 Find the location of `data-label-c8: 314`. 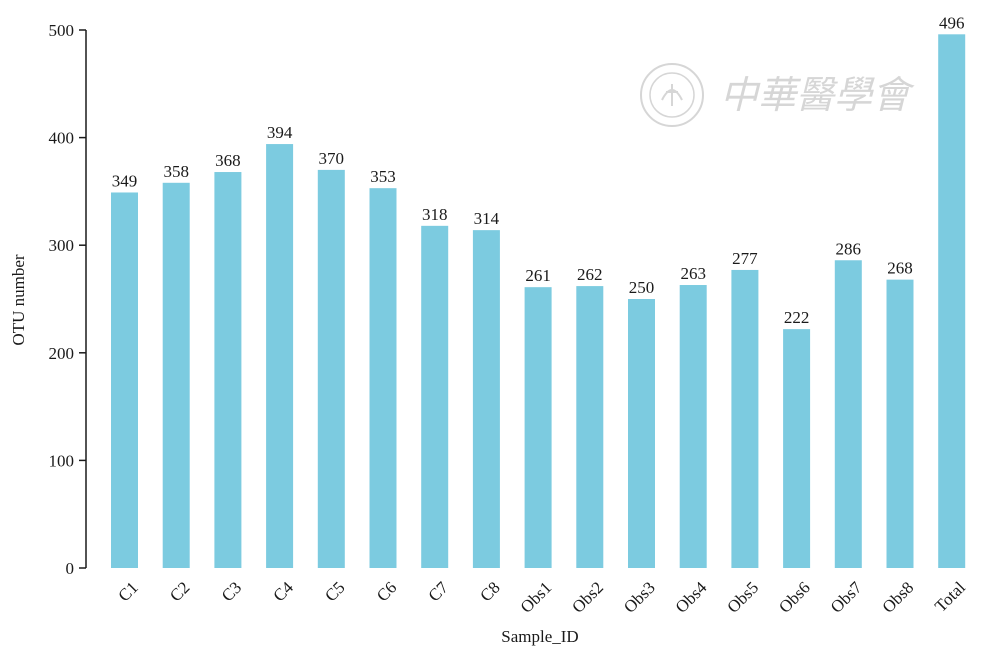

data-label-c8: 314 is located at coordinates (487, 218).